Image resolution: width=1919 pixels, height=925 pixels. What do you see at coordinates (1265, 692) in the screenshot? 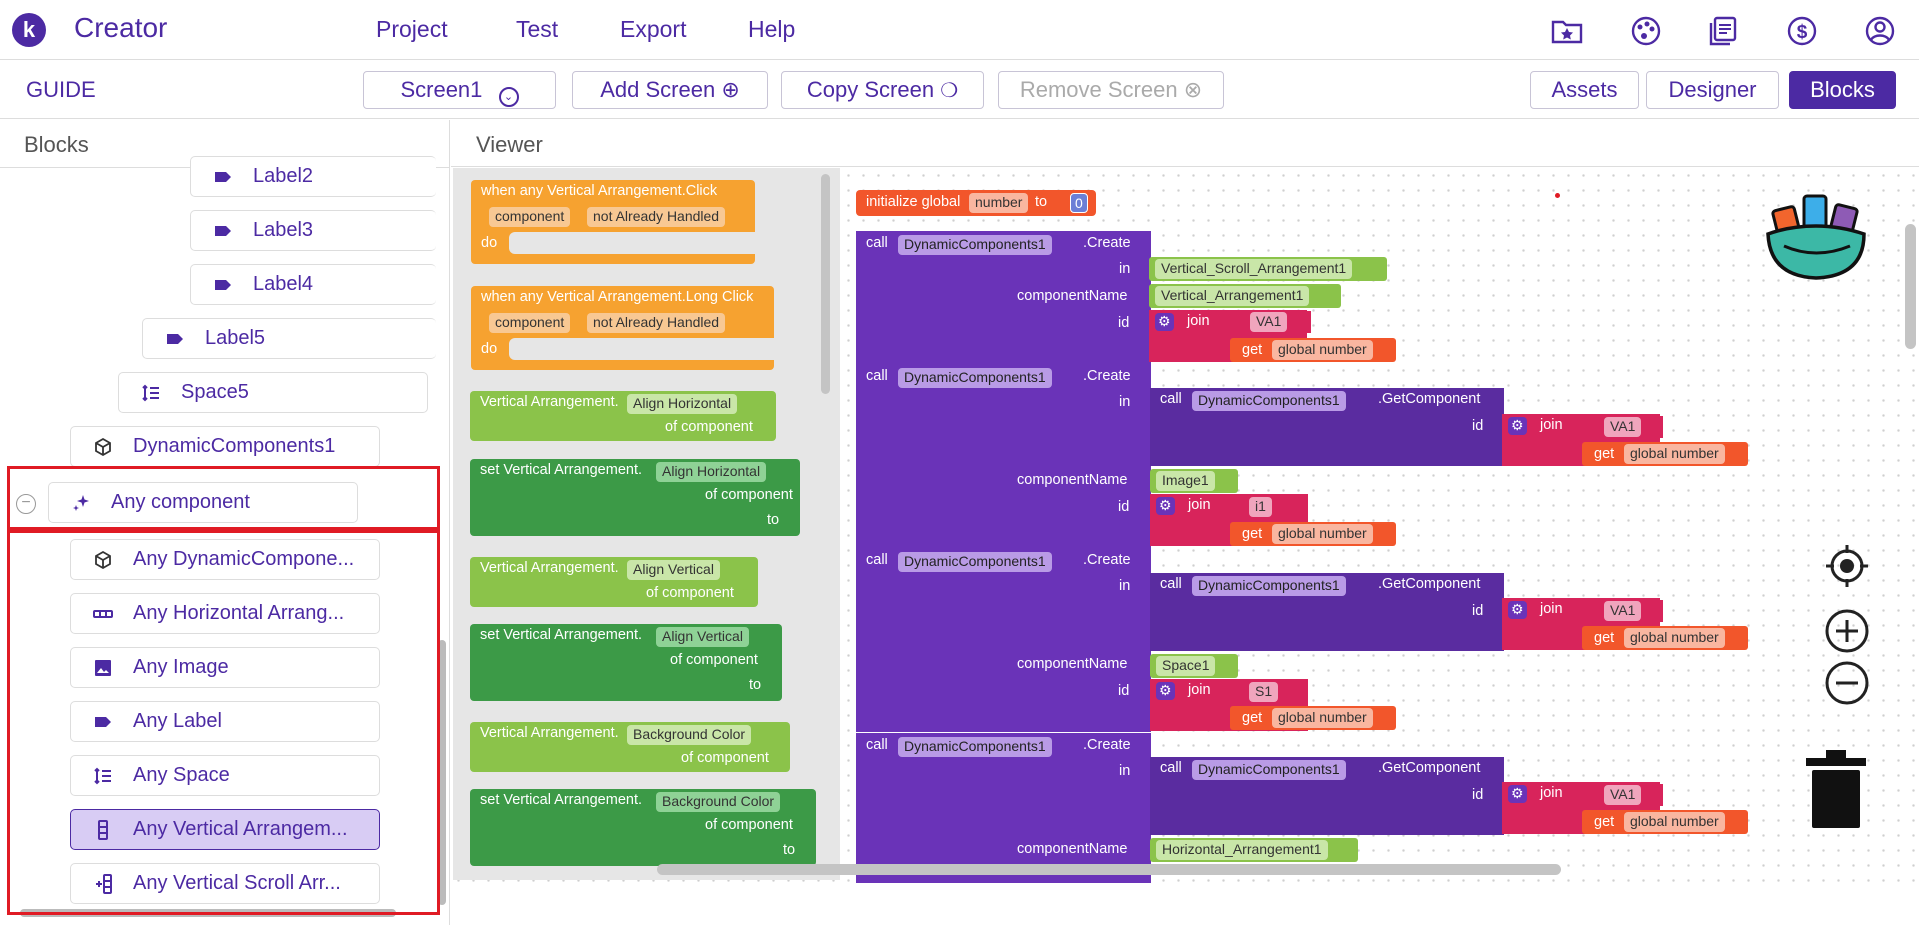
I see `text-block: S1` at bounding box center [1265, 692].